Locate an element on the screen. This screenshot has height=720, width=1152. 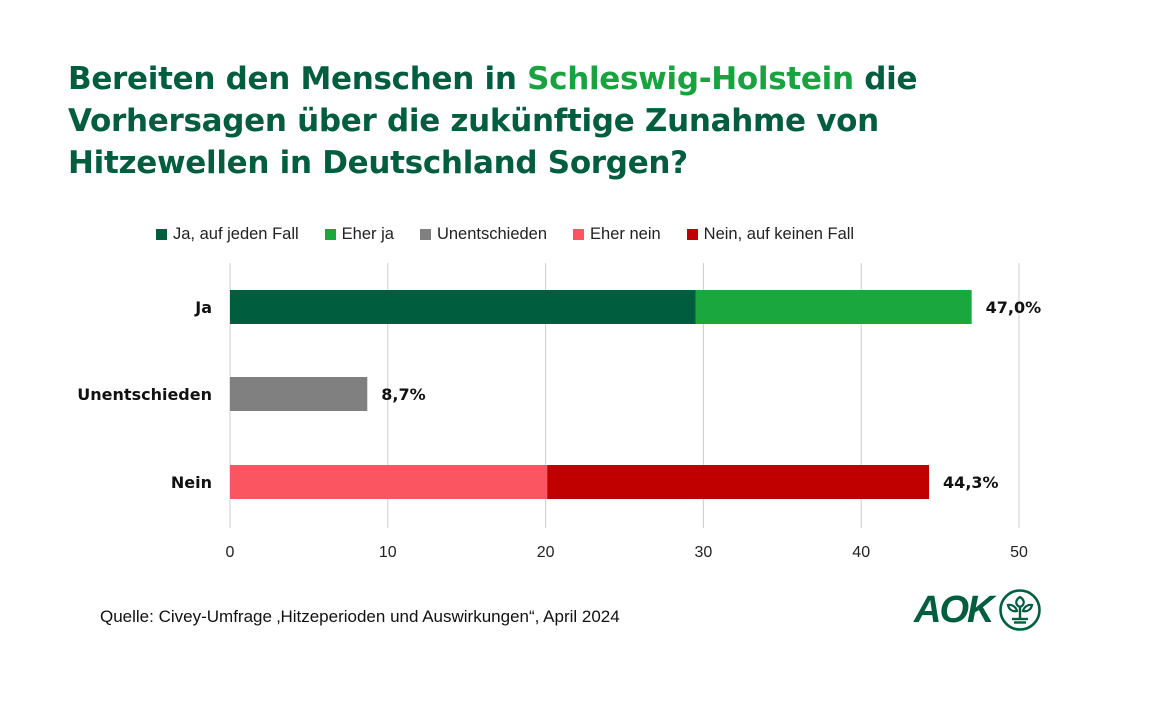
legend-item: Unentschieden is located at coordinates (483, 234).